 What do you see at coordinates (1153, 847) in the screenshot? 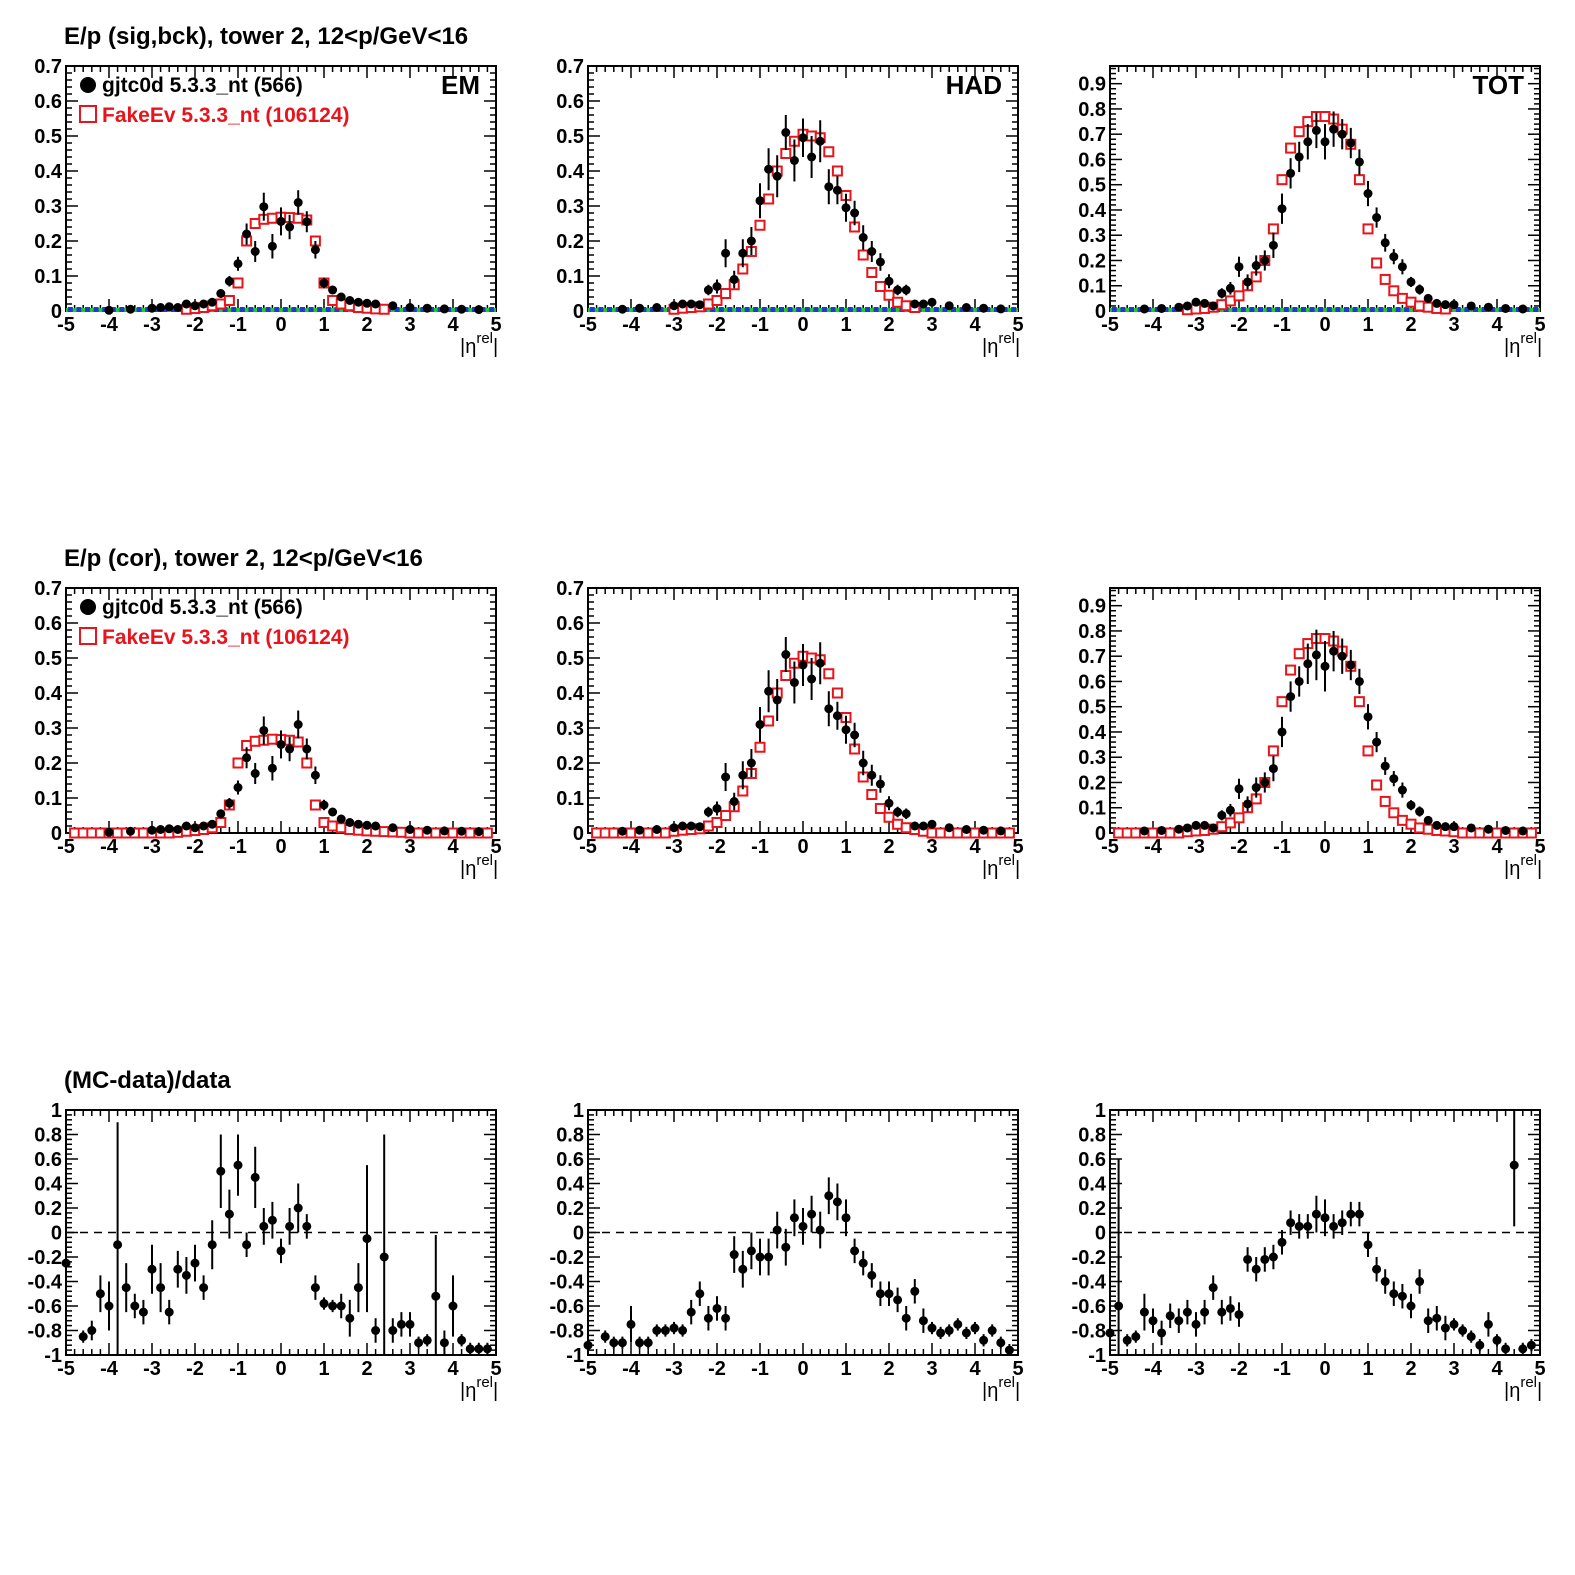
I see `x-tick-label: -4` at bounding box center [1153, 847].